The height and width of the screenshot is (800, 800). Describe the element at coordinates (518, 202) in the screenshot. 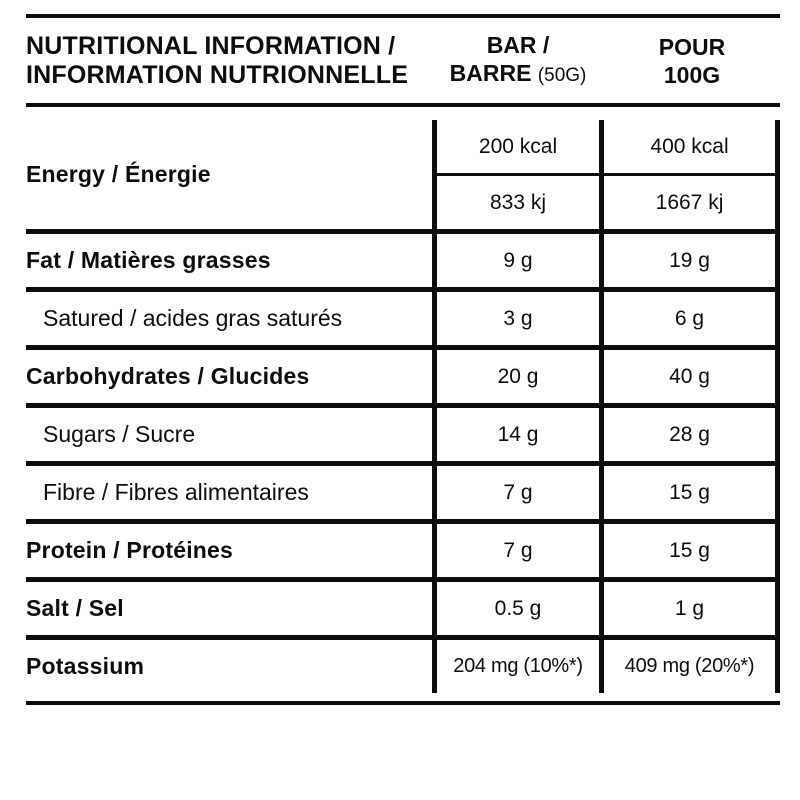

I see `energy-bar-kj: 833 kj` at that location.